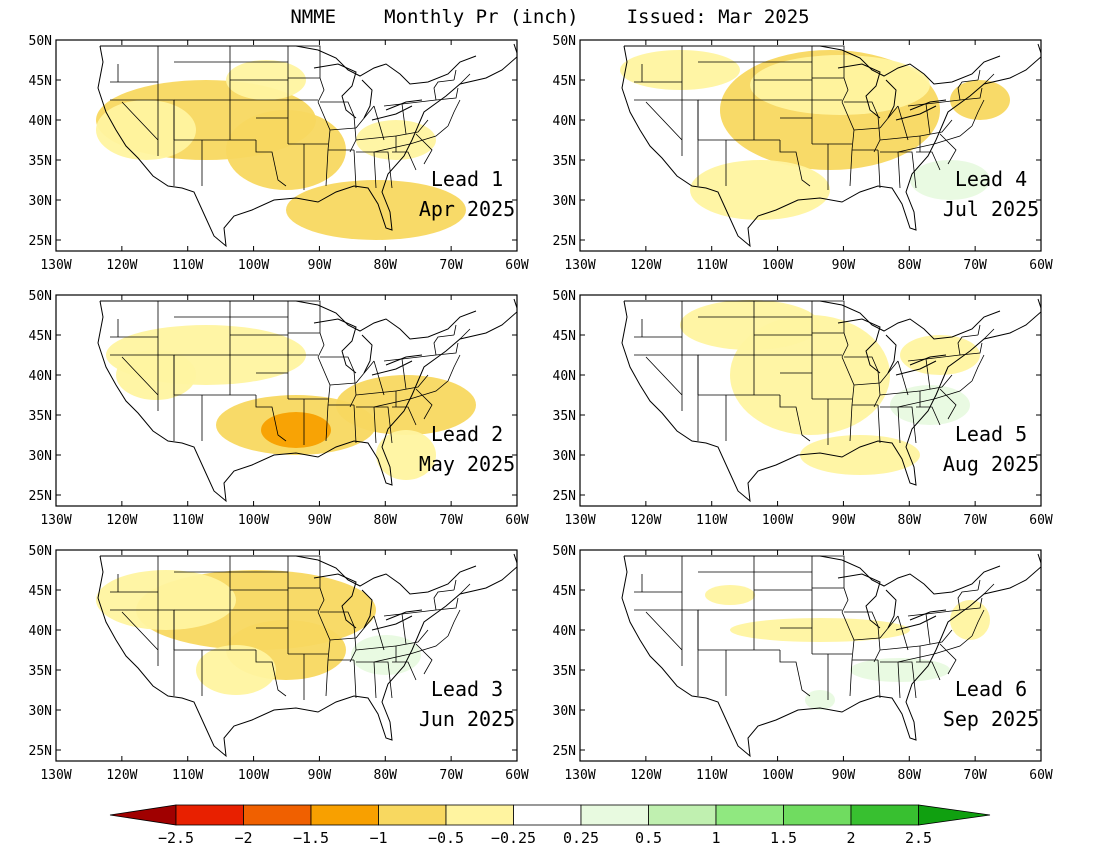 The image size is (1100, 850). What do you see at coordinates (991, 179) in the screenshot?
I see `lead-label: Lead 4` at bounding box center [991, 179].